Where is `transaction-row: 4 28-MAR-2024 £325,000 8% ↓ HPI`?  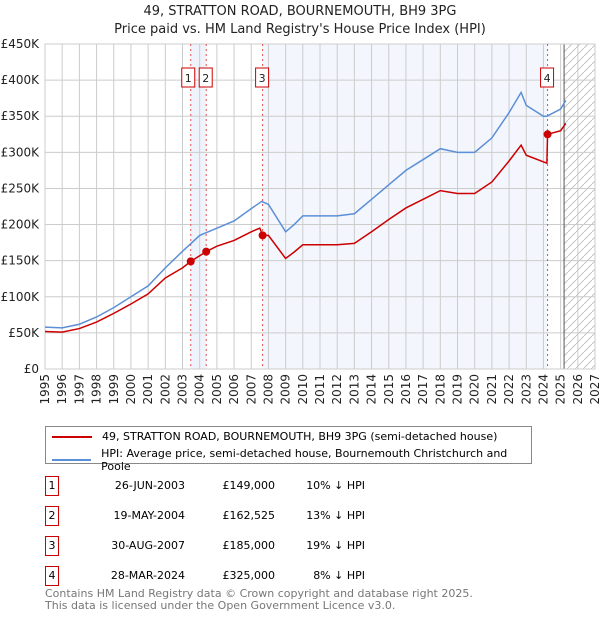 transaction-row: 4 28-MAR-2024 £325,000 8% ↓ HPI is located at coordinates (245, 576).